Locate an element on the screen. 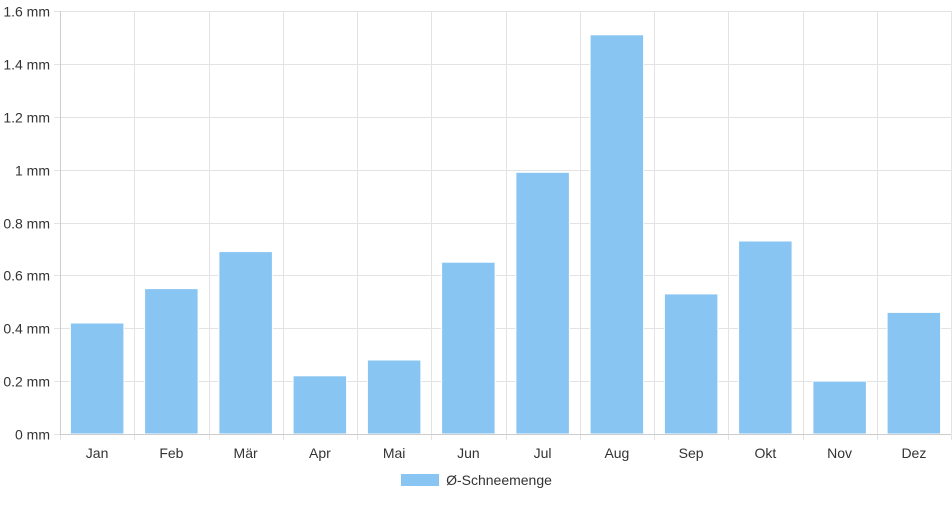  bar-mär is located at coordinates (245, 343).